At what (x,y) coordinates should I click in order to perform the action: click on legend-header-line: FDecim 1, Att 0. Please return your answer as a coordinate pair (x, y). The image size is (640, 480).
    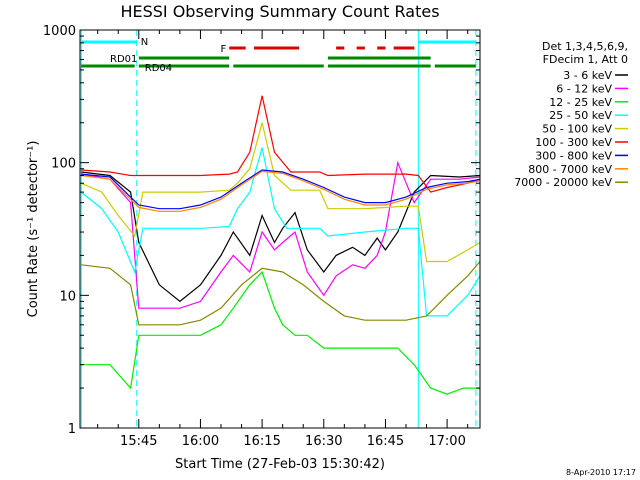
    Looking at the image, I should click on (585, 59).